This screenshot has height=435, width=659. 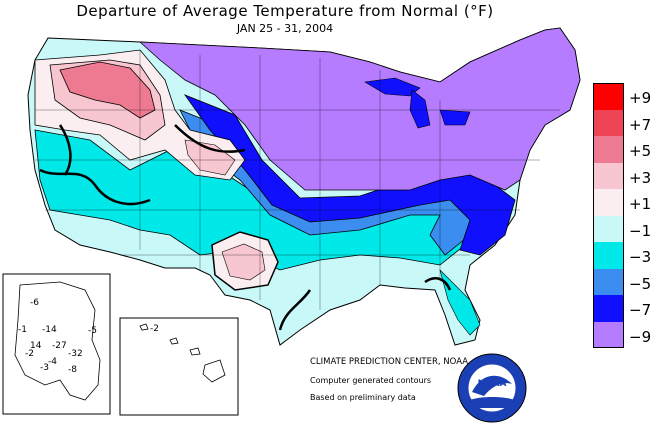 I want to click on alaska-value-label: -27, so click(x=59, y=346).